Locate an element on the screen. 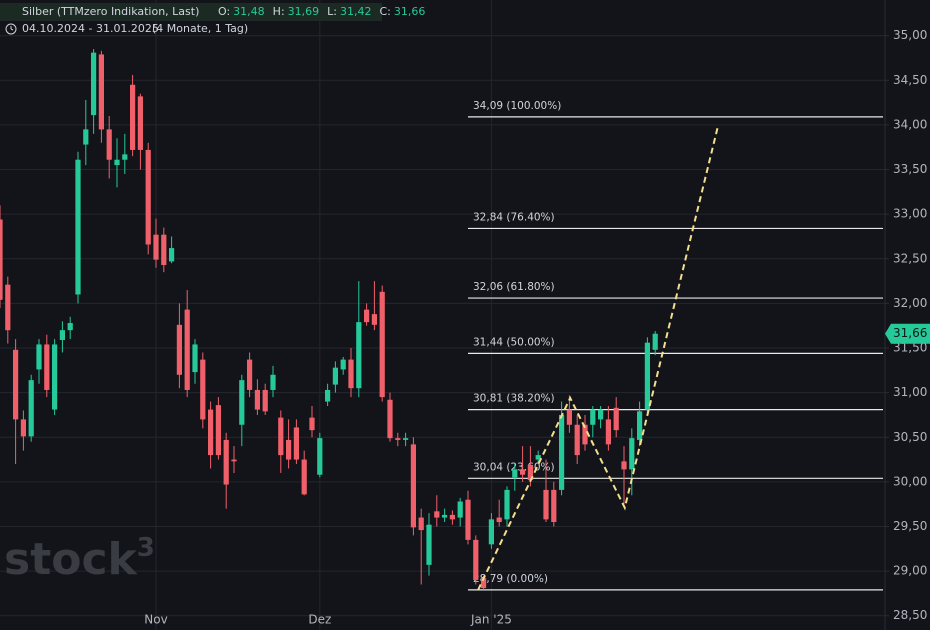  watermark: stock3 is located at coordinates (79, 559).